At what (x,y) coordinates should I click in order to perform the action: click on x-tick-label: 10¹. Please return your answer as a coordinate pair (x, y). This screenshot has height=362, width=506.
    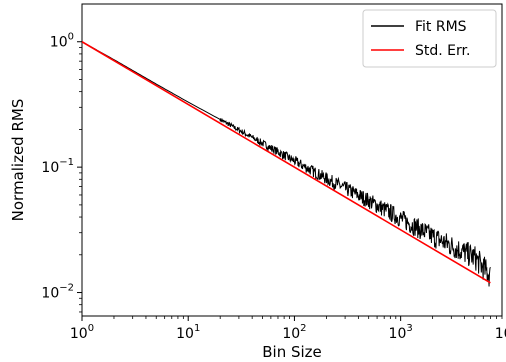
    Looking at the image, I should click on (188, 332).